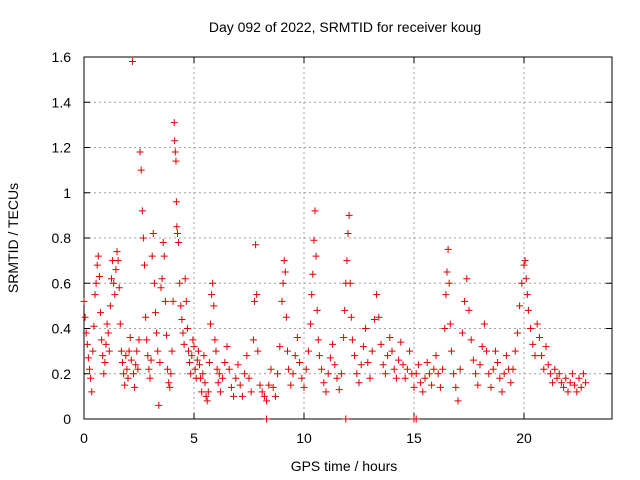 The height and width of the screenshot is (480, 640). I want to click on y-axis-label: SRMTID / TECUs, so click(13, 238).